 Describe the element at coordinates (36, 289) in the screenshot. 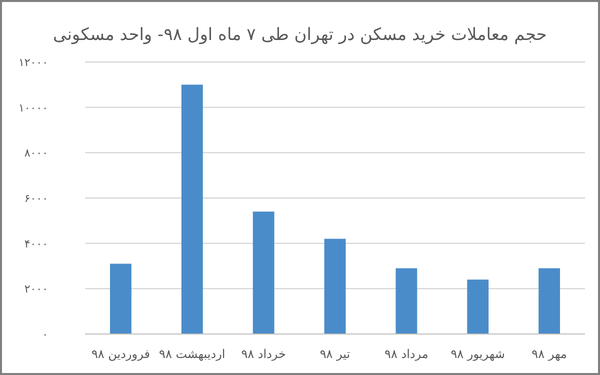

I see `y-tick-label: ۲۰۰۰` at that location.